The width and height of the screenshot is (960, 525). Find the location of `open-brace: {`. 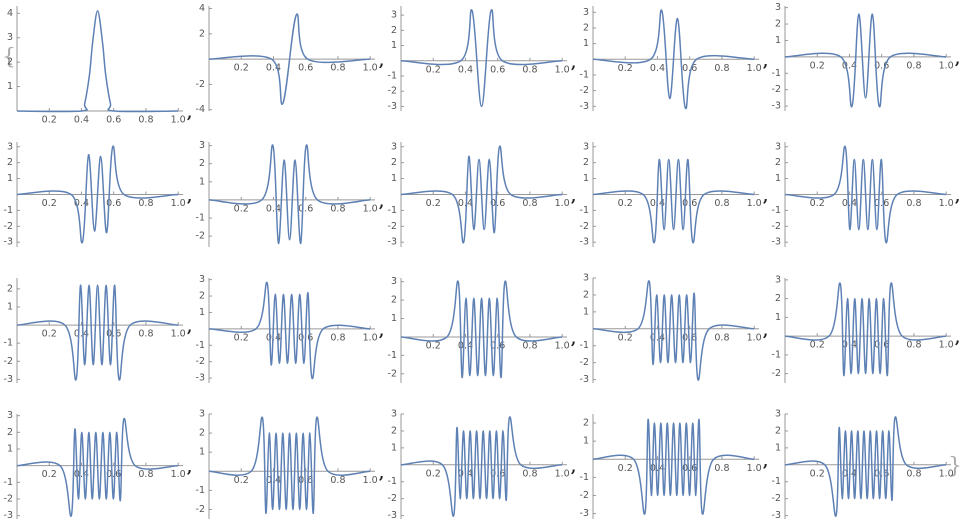

open-brace: { is located at coordinates (9, 57).